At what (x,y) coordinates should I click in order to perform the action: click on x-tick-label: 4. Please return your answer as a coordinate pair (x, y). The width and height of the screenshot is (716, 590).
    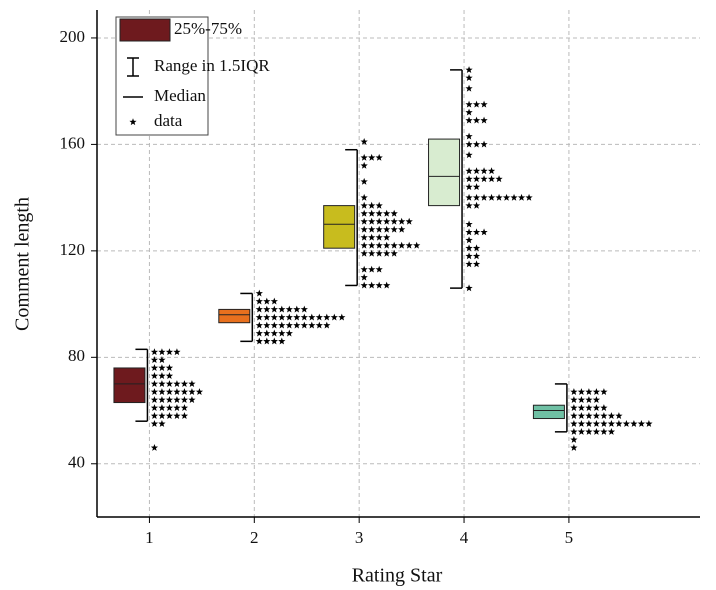
    Looking at the image, I should click on (464, 537).